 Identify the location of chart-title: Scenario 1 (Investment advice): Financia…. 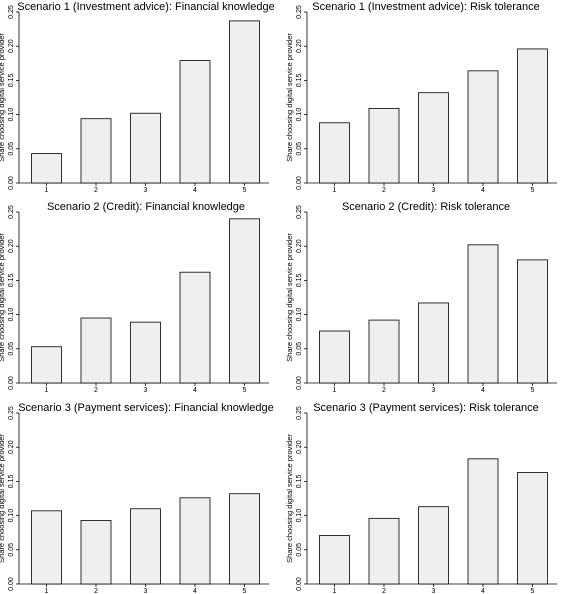
(145, 7).